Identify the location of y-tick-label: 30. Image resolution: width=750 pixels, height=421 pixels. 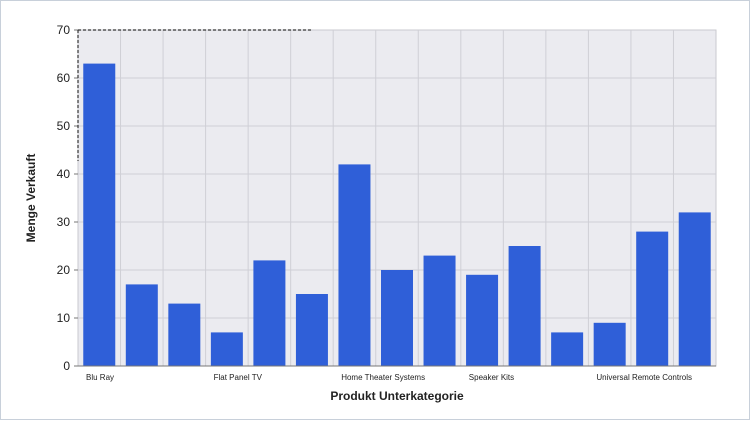
(64, 222).